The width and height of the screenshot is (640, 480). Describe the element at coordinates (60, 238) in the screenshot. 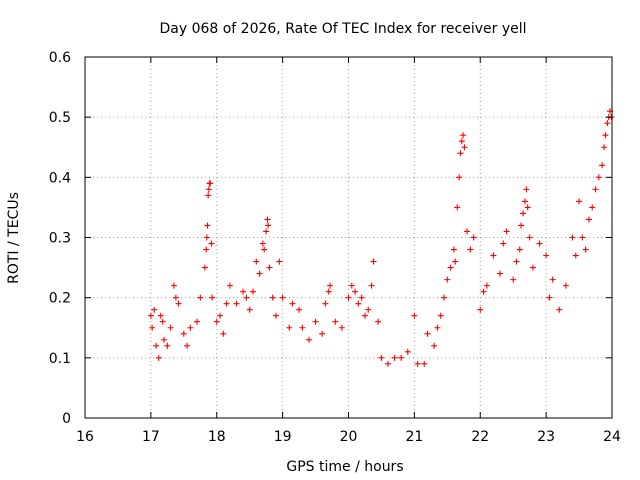

I see `y-tick-labels: 0 0.1 0.2 0.3 0.4 0.5 0.6` at that location.